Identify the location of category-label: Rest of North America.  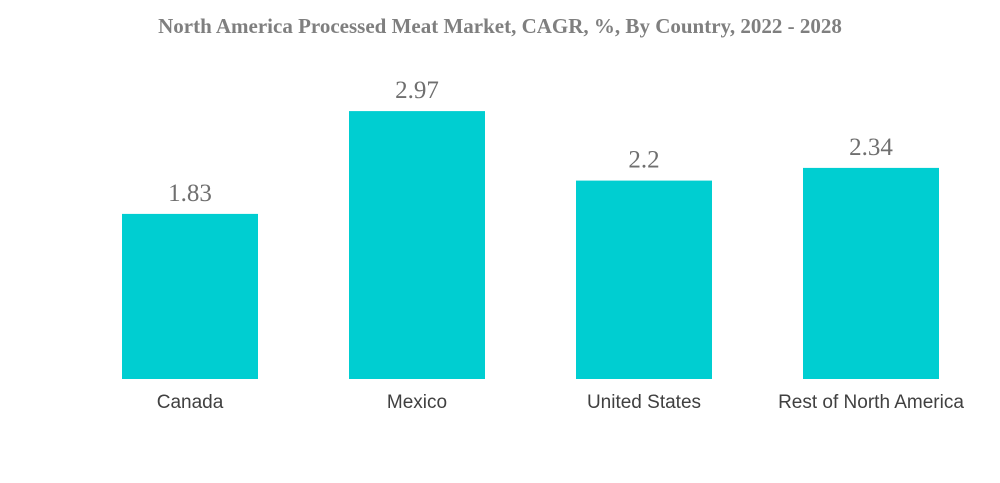
(871, 402).